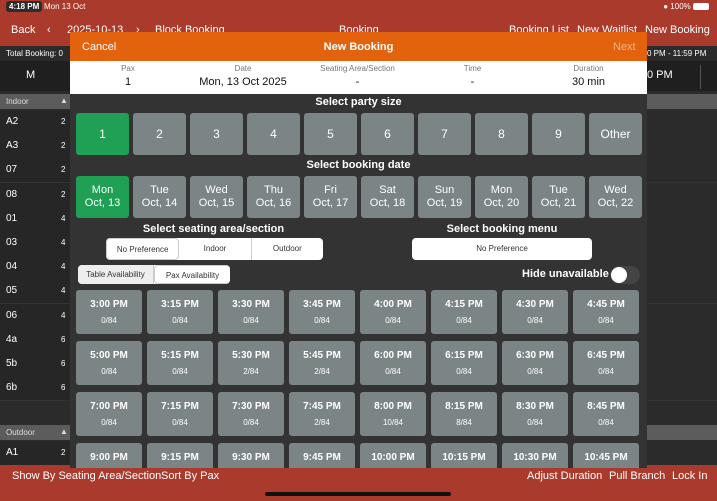 The width and height of the screenshot is (717, 501). Describe the element at coordinates (35, 364) in the screenshot. I see `table-row: 5b 6` at that location.